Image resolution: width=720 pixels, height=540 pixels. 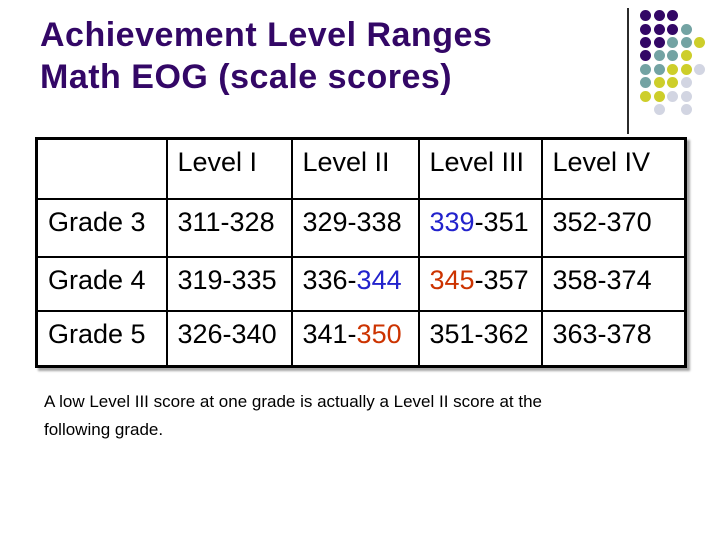 I want to click on score-range-cell: 351-362, so click(x=480, y=338).